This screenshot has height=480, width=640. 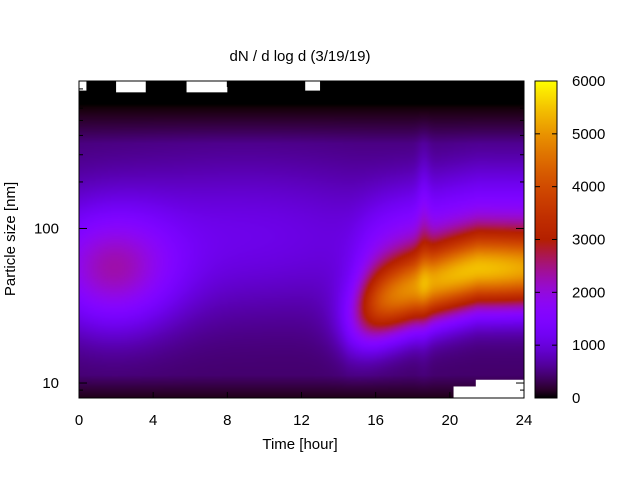 I want to click on x-tick-label: 12, so click(x=301, y=420).